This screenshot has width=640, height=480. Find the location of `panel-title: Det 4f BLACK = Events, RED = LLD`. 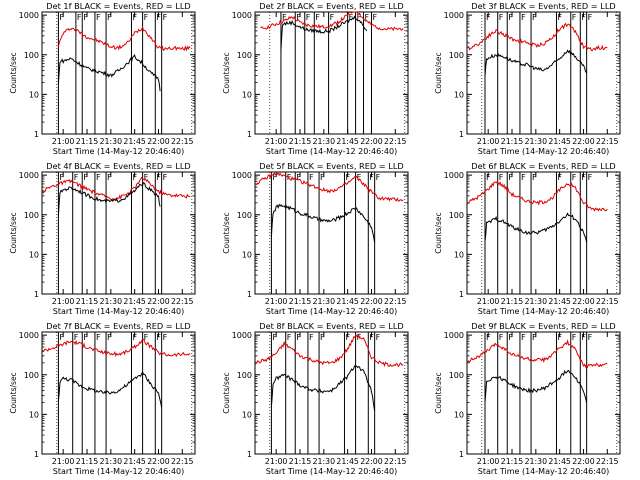

panel-title: Det 4f BLACK = Events, RED = LLD is located at coordinates (118, 166).